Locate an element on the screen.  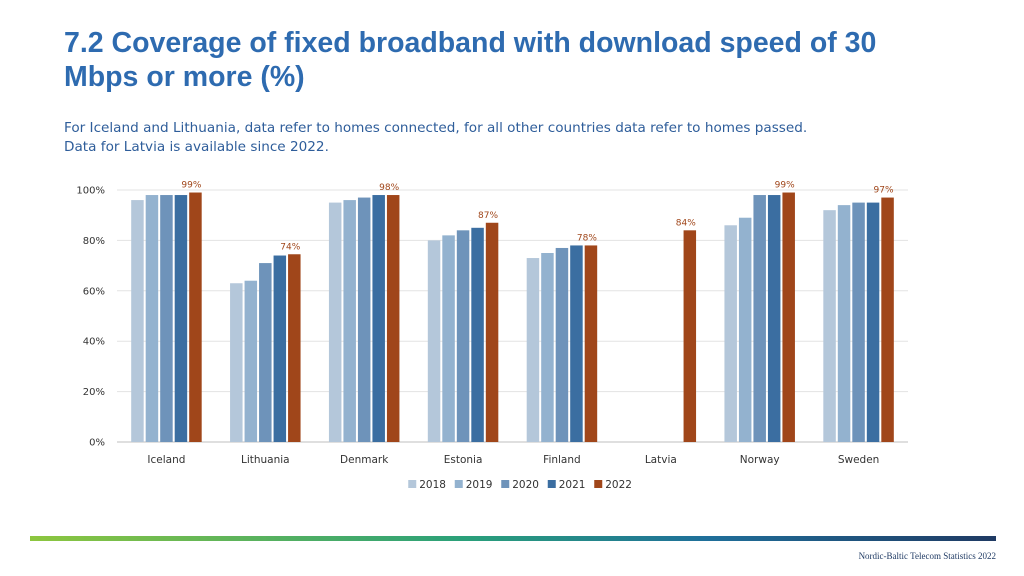
bar-norway-2021 is located at coordinates (774, 318).